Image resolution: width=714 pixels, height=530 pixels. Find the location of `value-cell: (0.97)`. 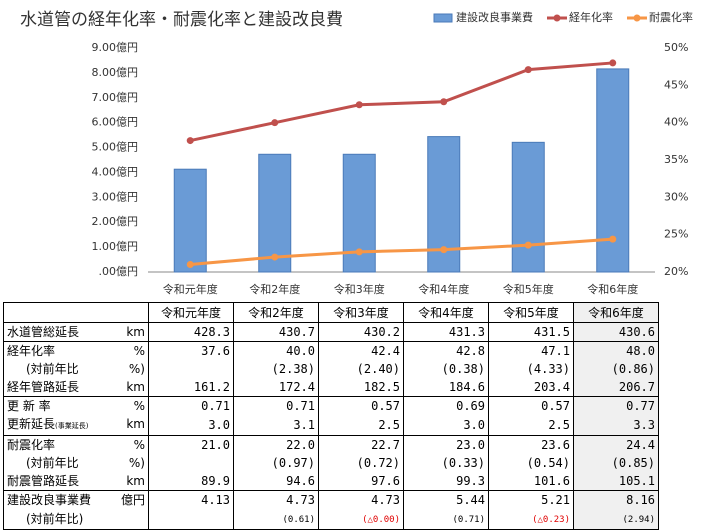

value-cell: (0.97) is located at coordinates (276, 463).